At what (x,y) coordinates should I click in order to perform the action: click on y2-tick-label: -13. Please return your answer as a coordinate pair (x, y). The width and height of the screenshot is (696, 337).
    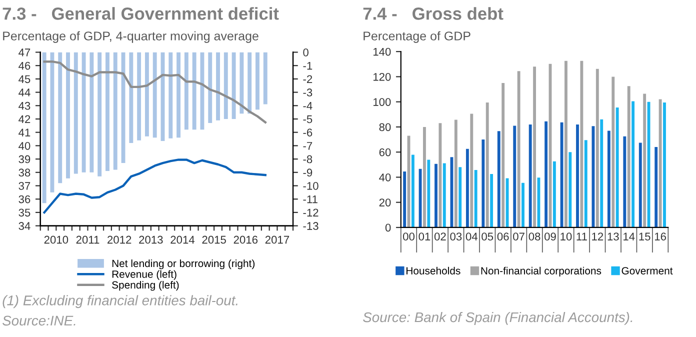
    Looking at the image, I should click on (310, 226).